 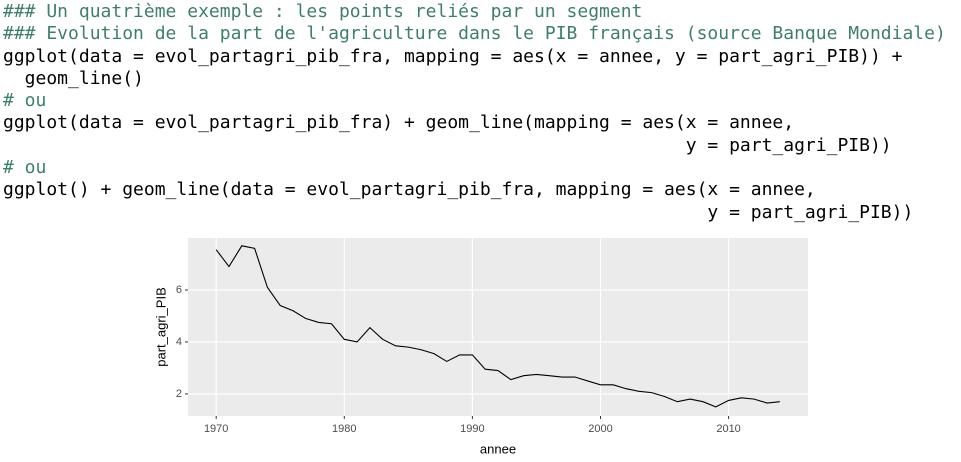 I want to click on x-tick-label: 1980, so click(x=344, y=429).